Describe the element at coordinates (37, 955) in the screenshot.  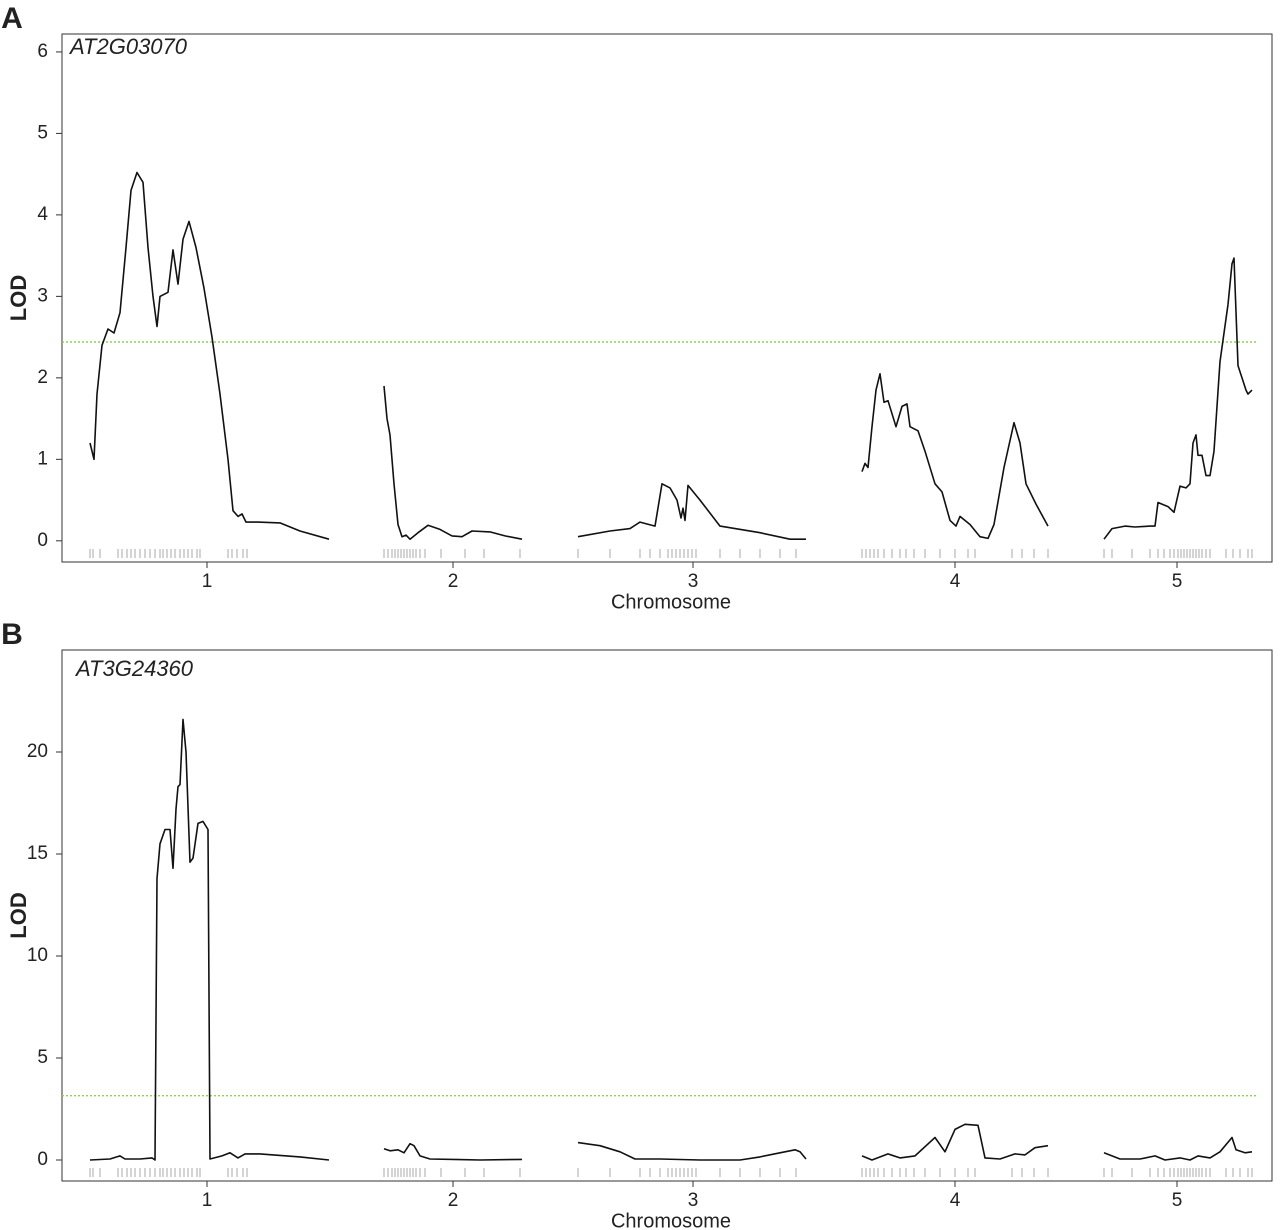
I see `y-tick-label: 10` at that location.